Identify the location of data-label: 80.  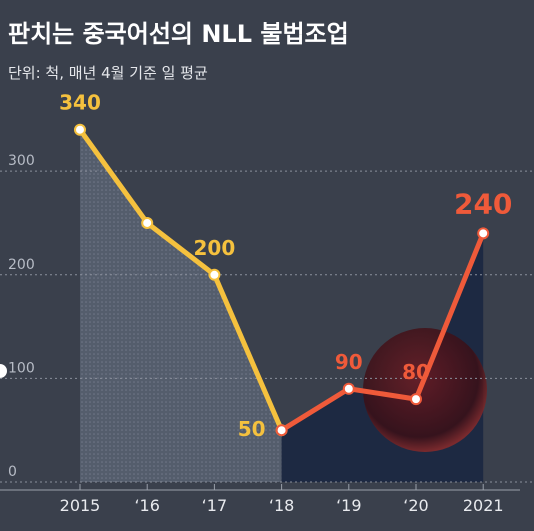
(416, 372).